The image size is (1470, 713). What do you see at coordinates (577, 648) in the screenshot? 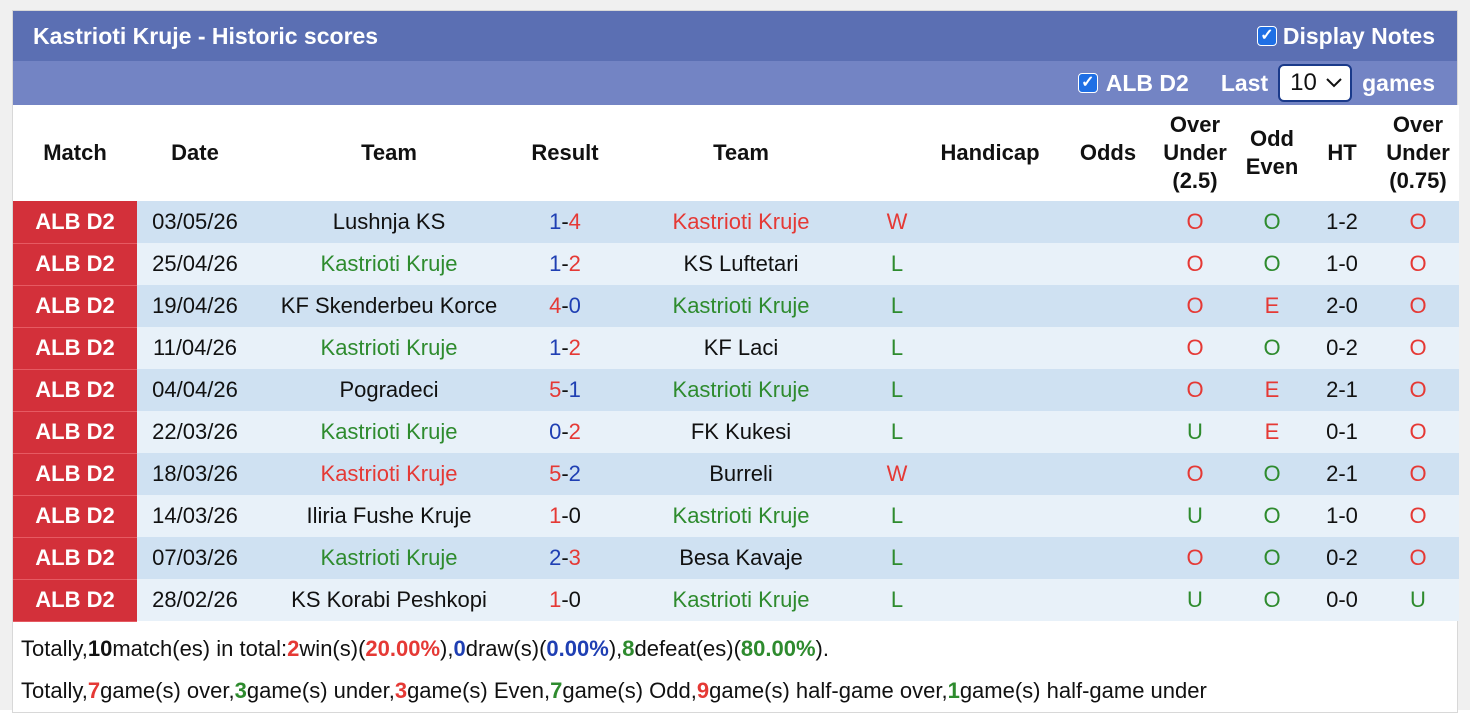
I see `draw-percent: 0.00%` at bounding box center [577, 648].